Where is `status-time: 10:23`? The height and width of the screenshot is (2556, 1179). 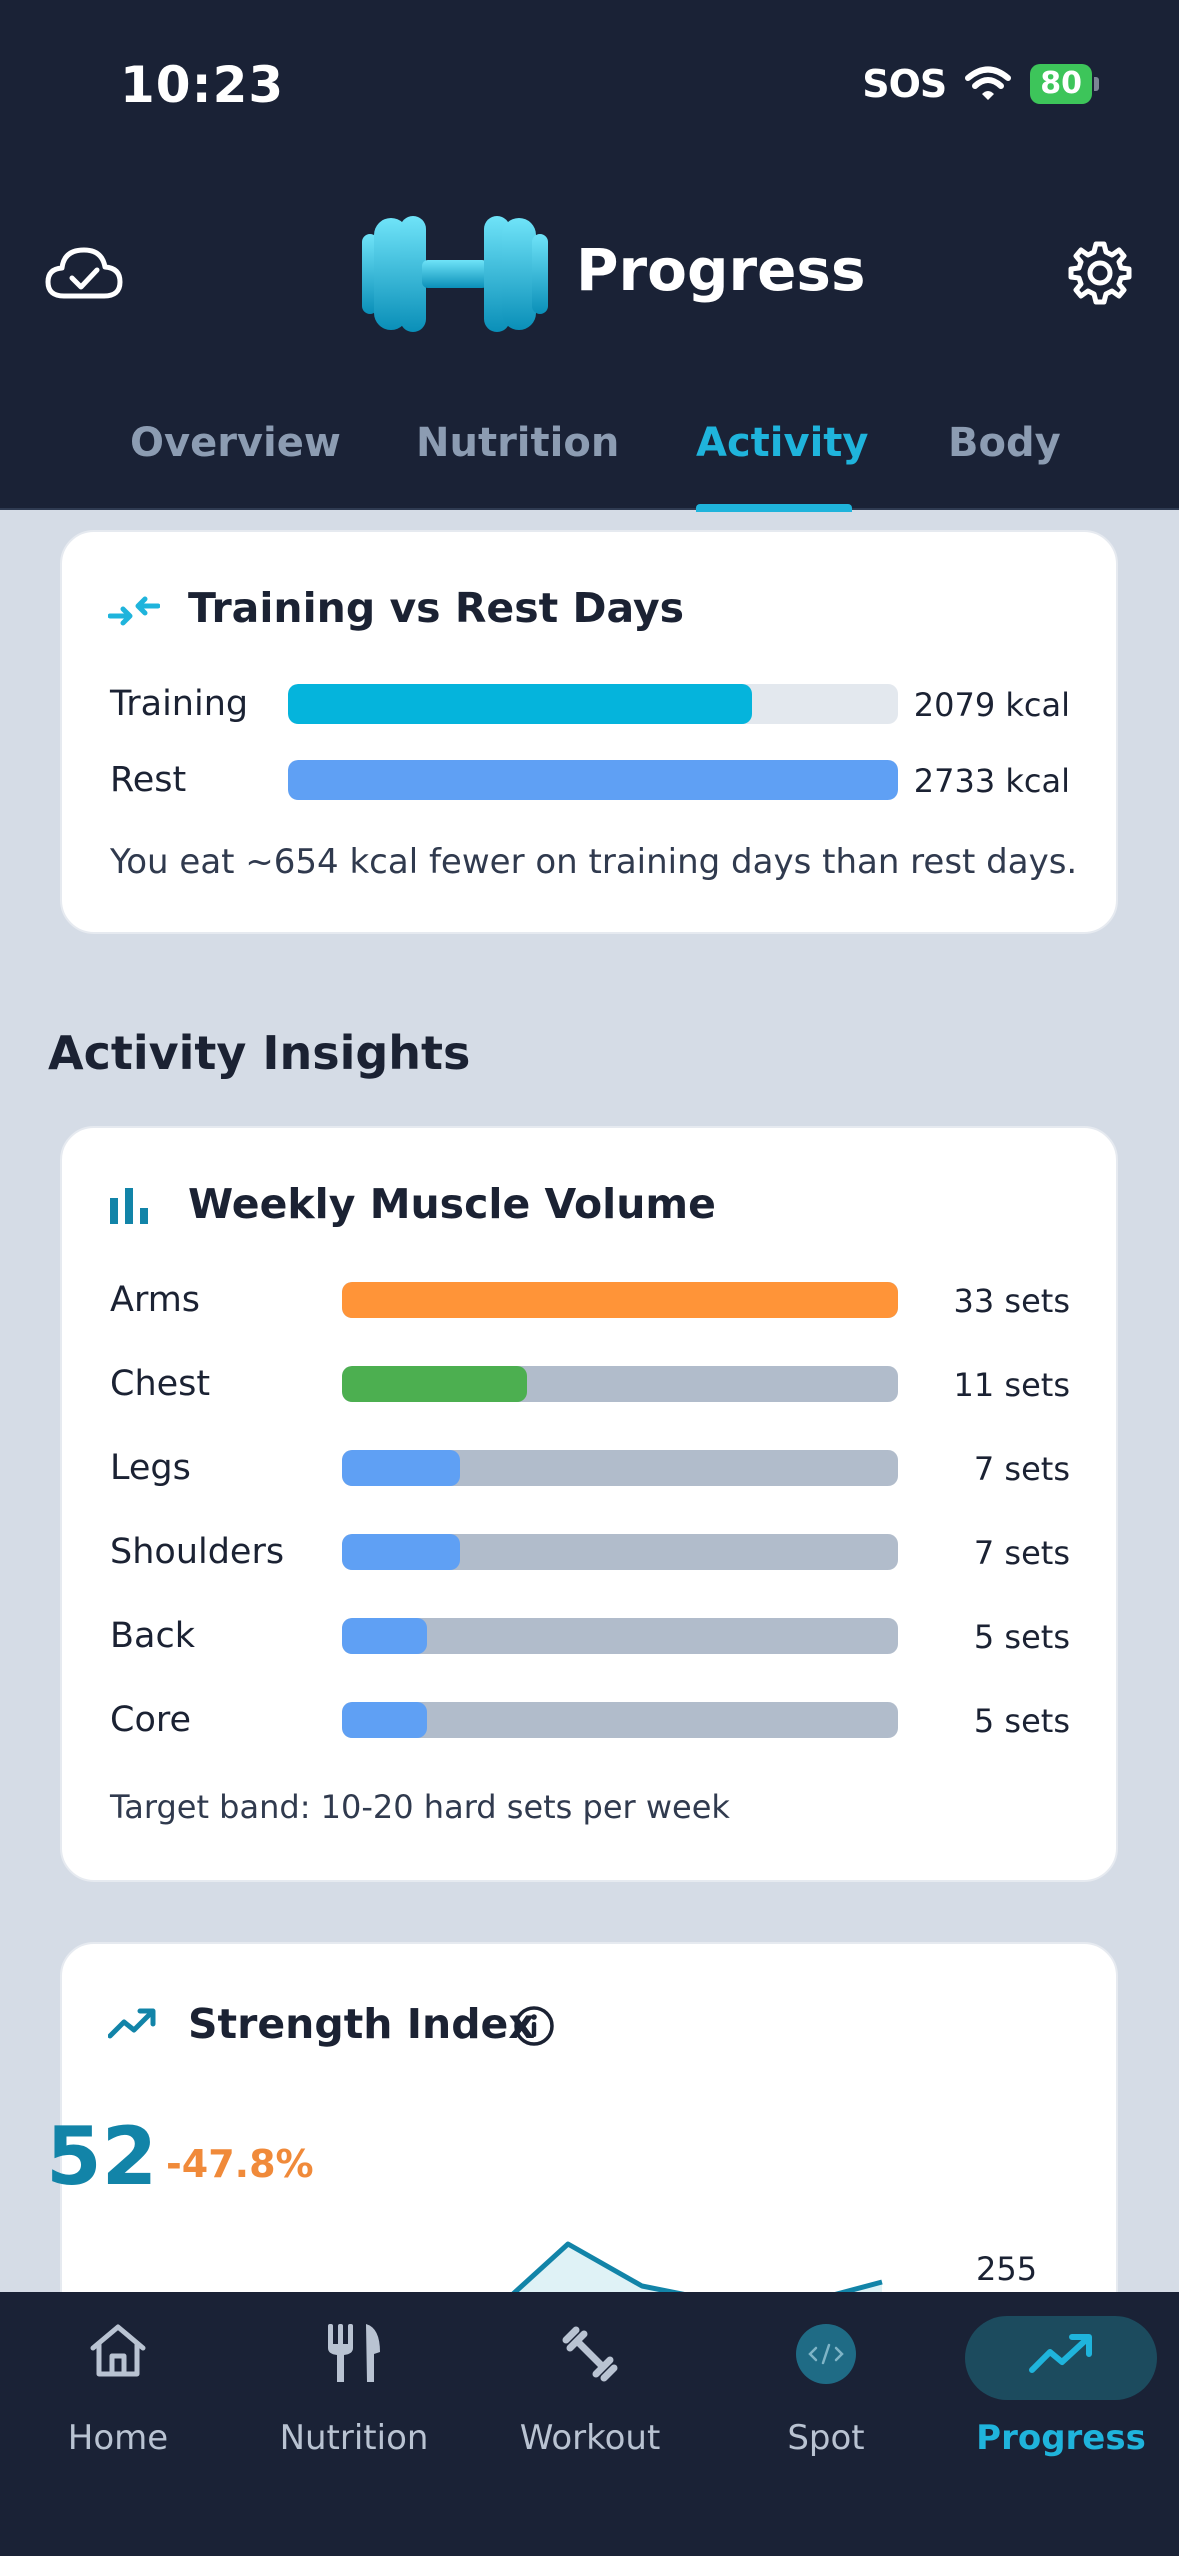
status-time: 10:23 is located at coordinates (202, 85).